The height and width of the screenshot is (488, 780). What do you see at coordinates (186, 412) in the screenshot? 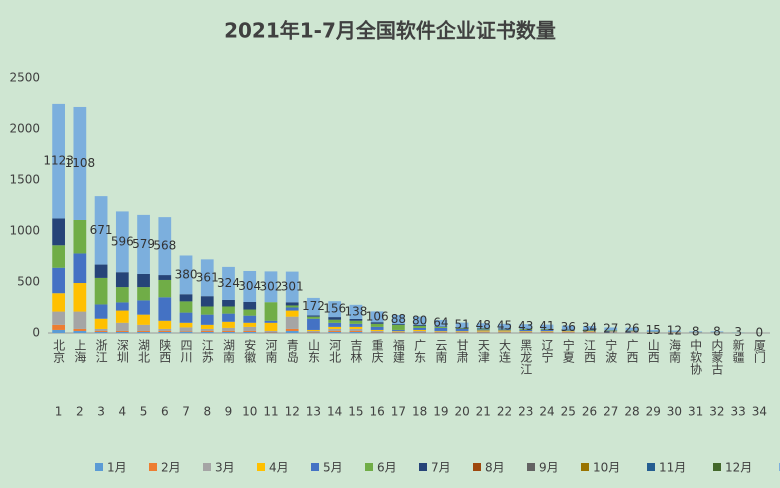
I see `x-tick-number: 7` at bounding box center [186, 412].